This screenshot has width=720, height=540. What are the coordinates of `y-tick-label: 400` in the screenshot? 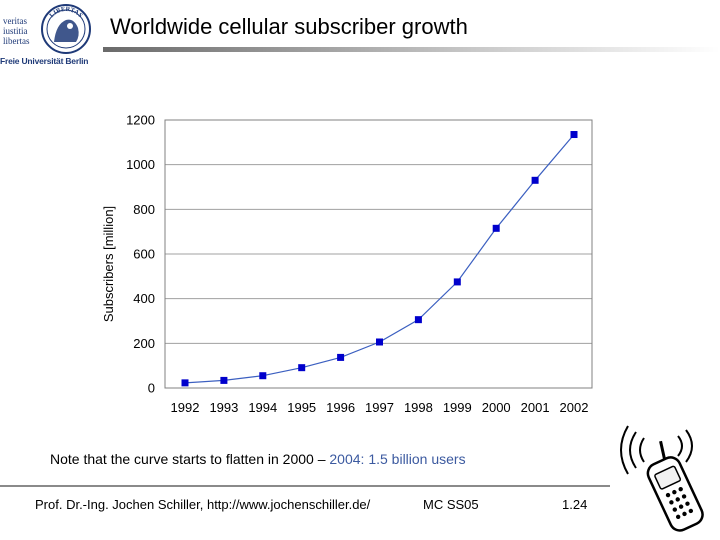 It's located at (144, 298).